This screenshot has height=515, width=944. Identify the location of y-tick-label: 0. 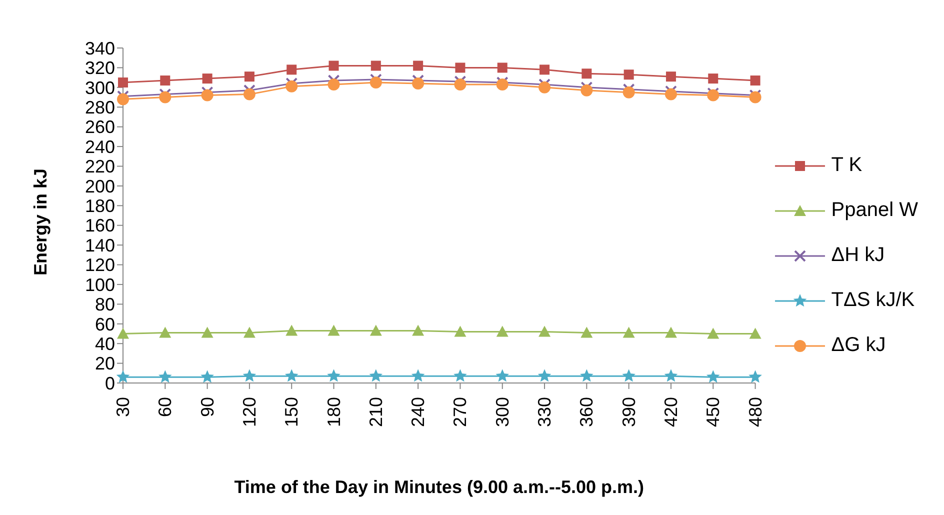
(109, 383).